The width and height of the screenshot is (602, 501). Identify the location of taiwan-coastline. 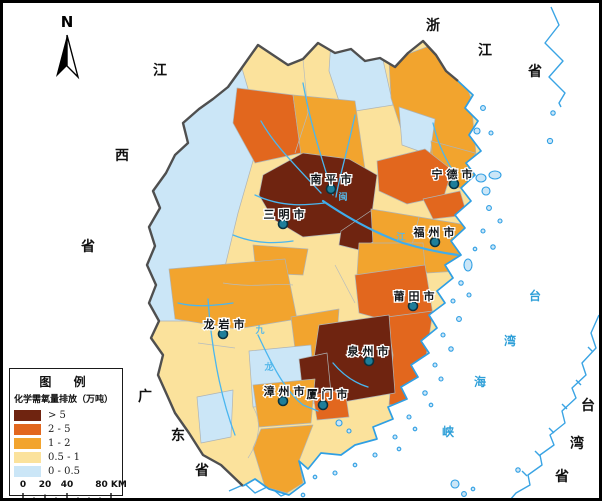
(554, 406).